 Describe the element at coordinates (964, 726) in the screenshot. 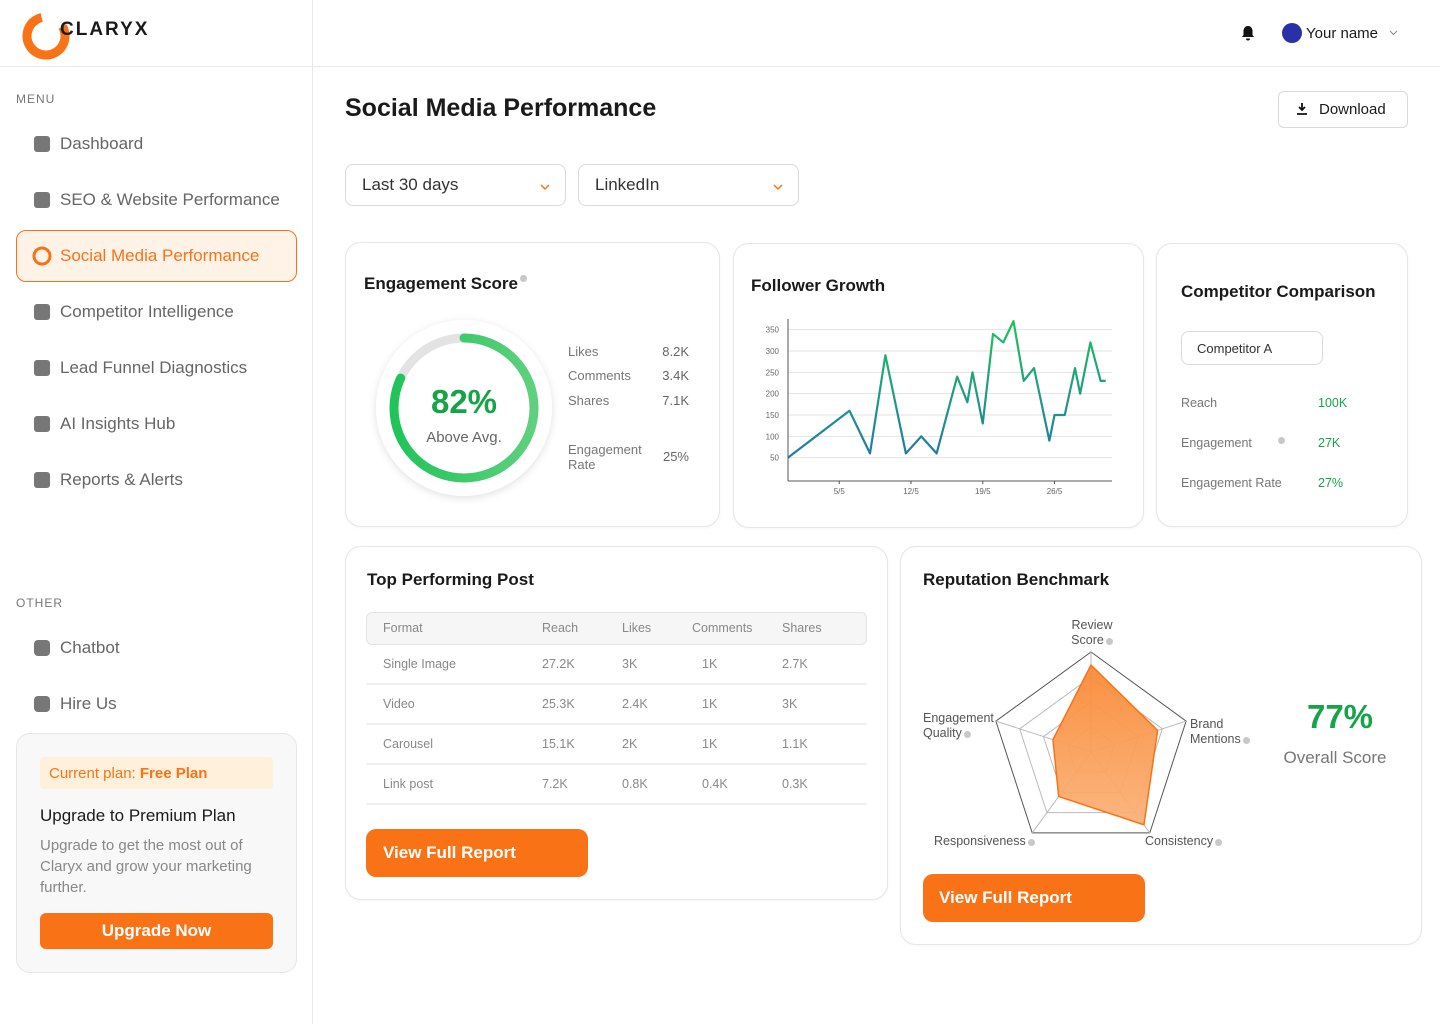

I see `radar-axis-label: Engagement Quality` at that location.